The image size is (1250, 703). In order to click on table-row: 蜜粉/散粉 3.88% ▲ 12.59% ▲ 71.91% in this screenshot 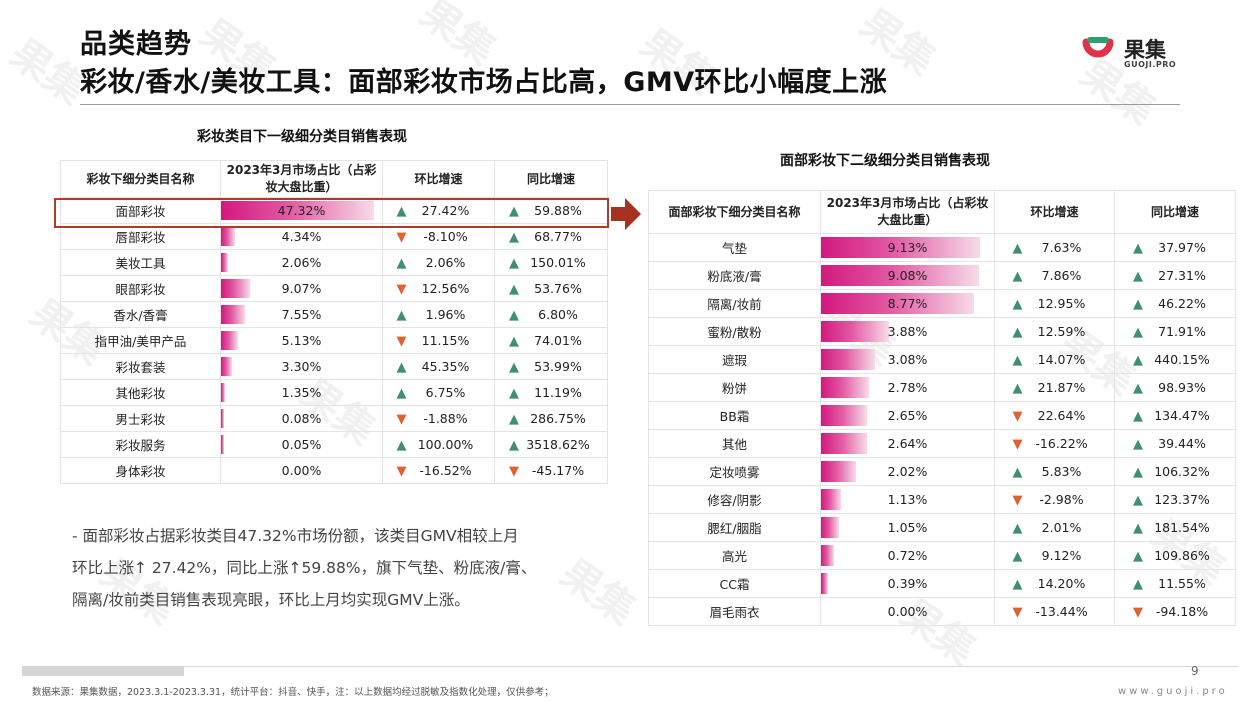, I will do `click(942, 331)`.